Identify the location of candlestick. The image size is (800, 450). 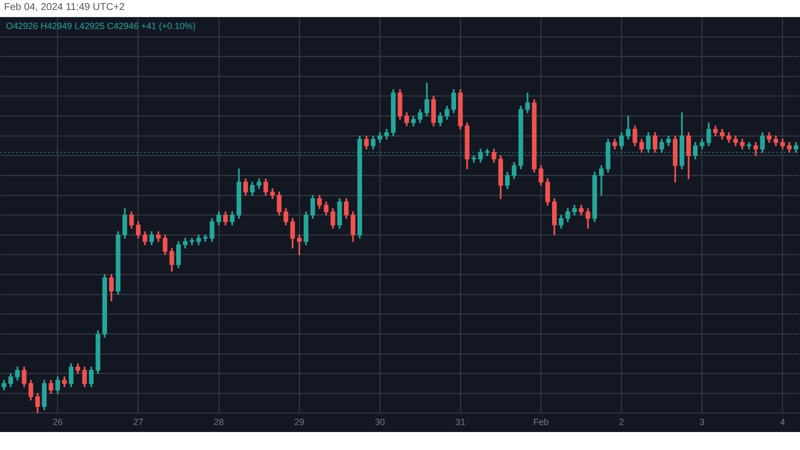
(749, 146).